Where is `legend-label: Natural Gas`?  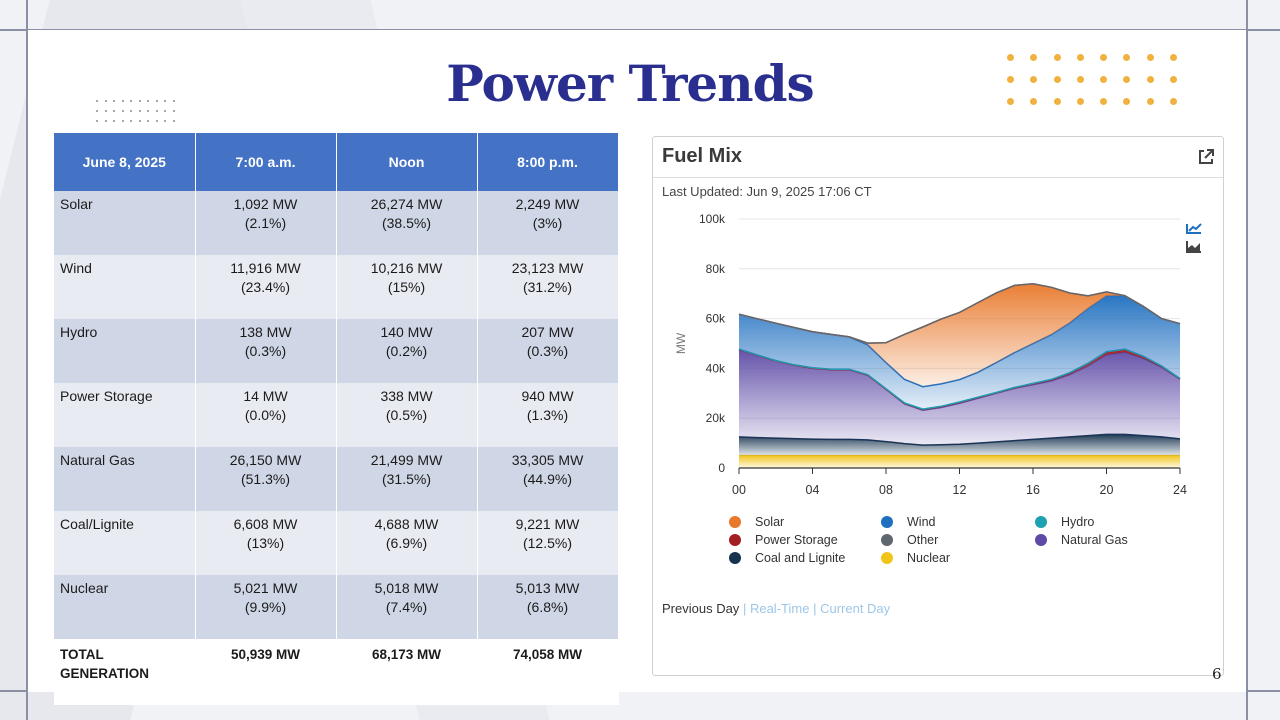
legend-label: Natural Gas is located at coordinates (1094, 540).